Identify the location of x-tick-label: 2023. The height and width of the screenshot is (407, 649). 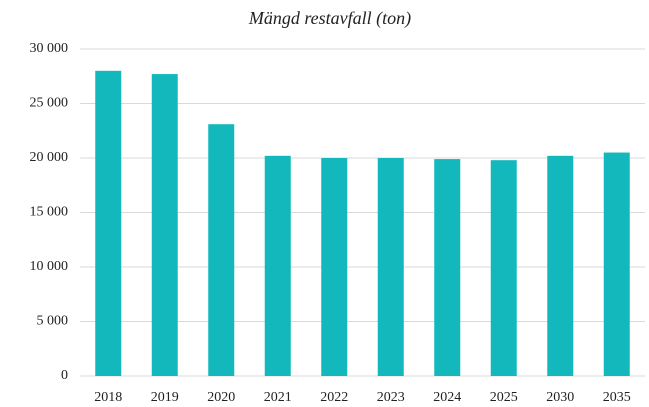
(391, 397).